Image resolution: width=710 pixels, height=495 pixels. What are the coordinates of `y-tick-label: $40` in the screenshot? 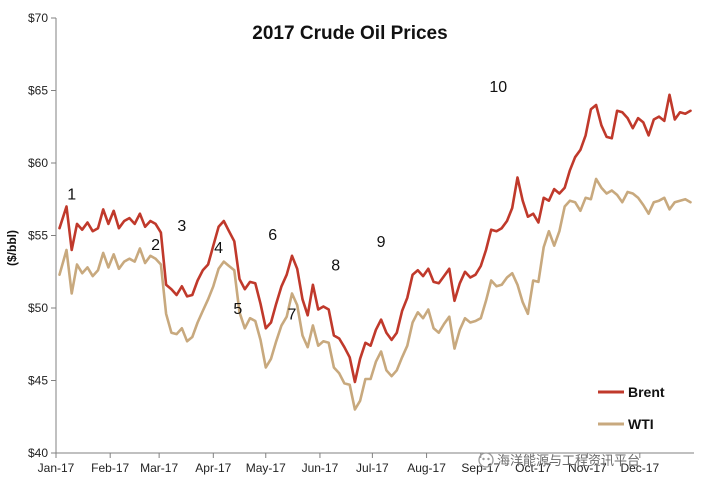 It's located at (38, 453).